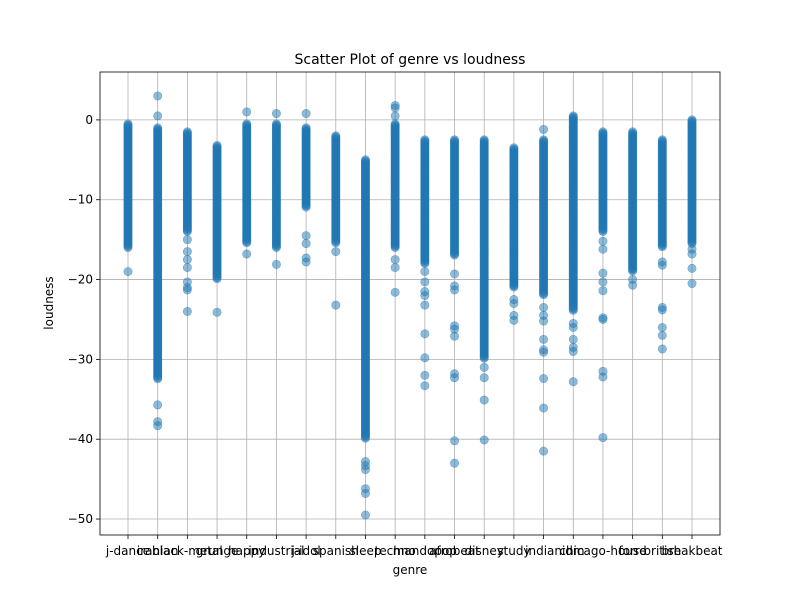 The image size is (800, 600). I want to click on x-tick-label-study: study, so click(513, 551).